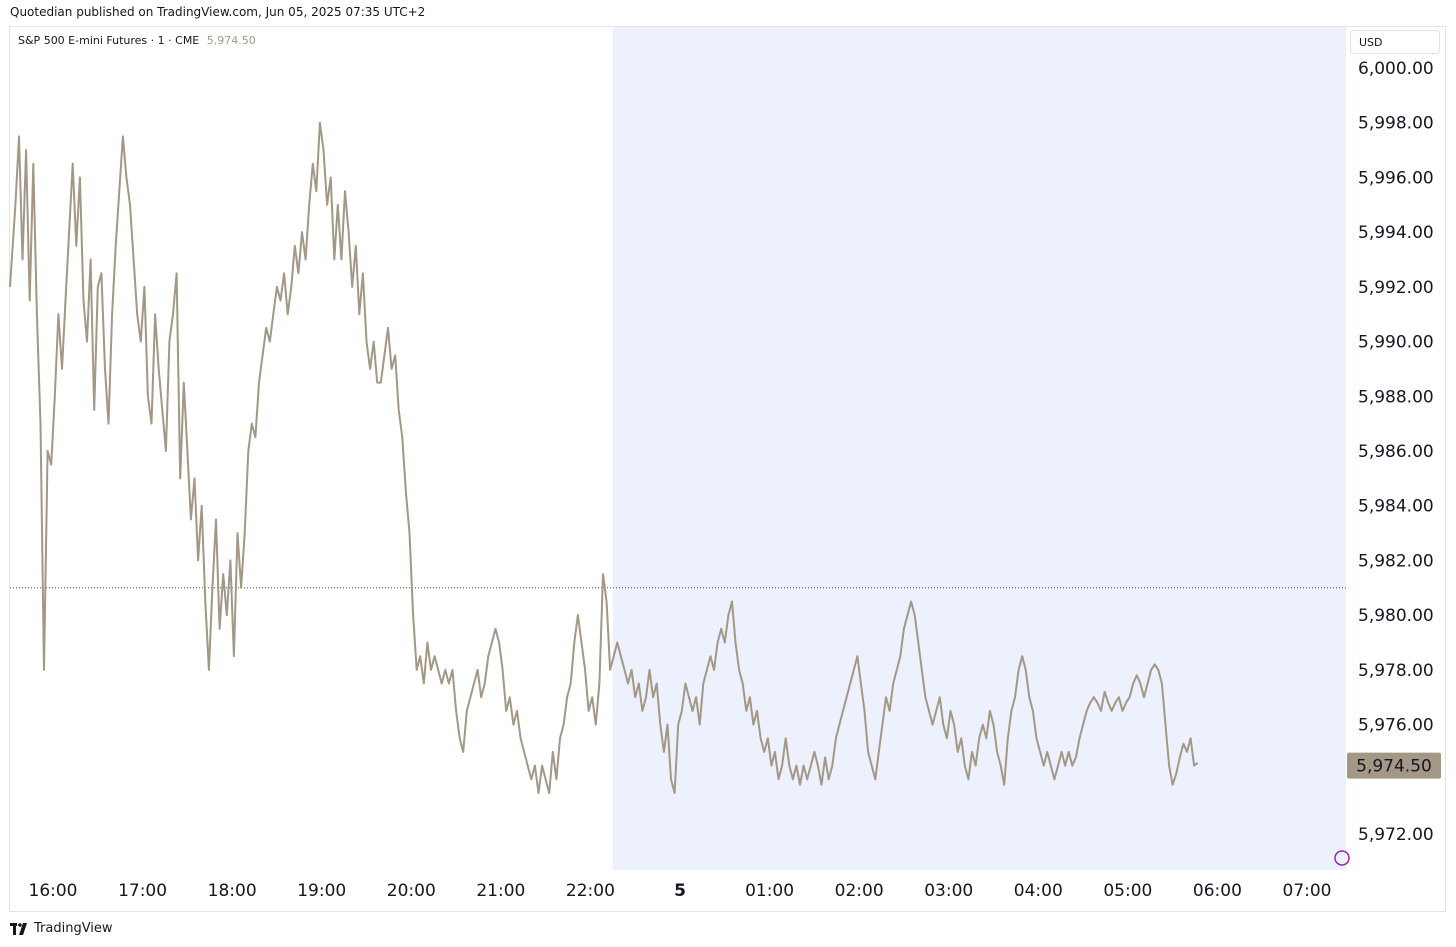  Describe the element at coordinates (1396, 452) in the screenshot. I see `y-tick-label: 5,986.00` at that location.